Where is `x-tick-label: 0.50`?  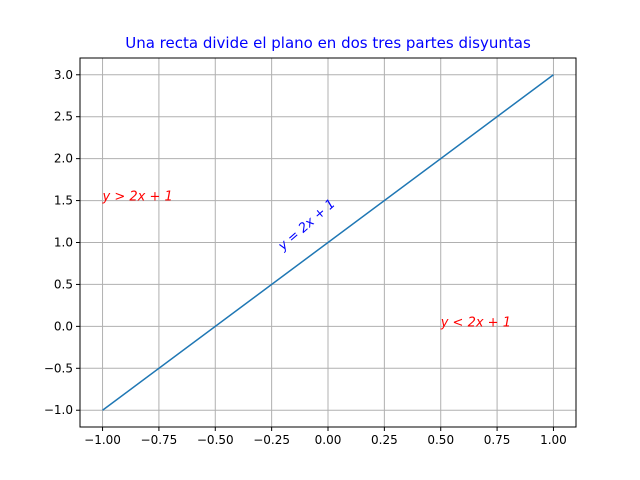
x-tick-label: 0.50 is located at coordinates (440, 440).